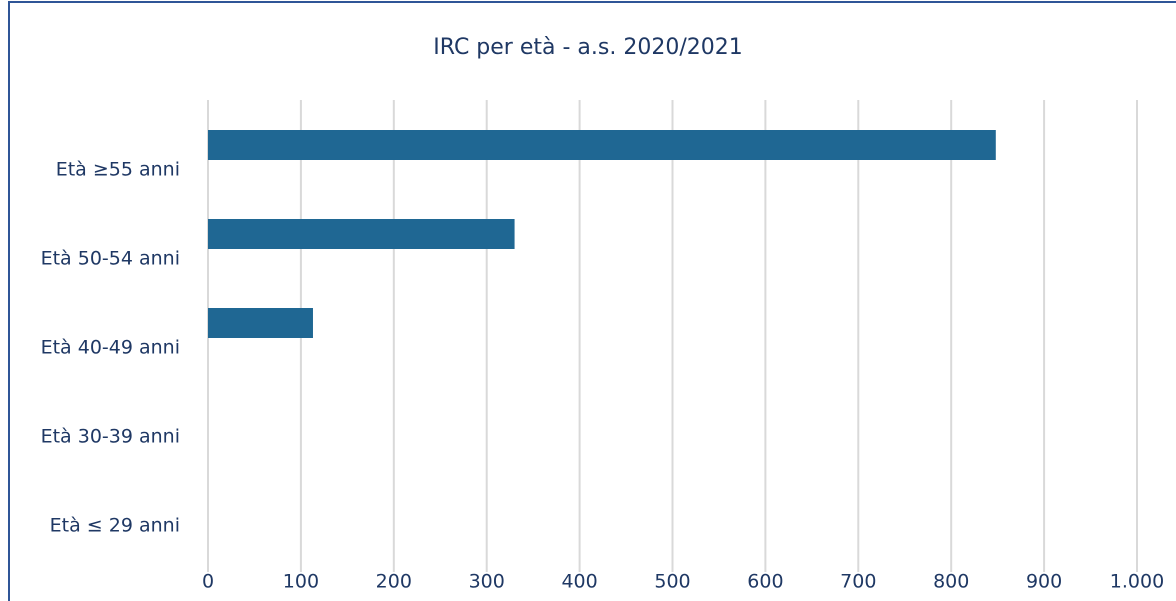 The width and height of the screenshot is (1176, 601). What do you see at coordinates (1137, 582) in the screenshot?
I see `x-tick-label: 1.000` at bounding box center [1137, 582].